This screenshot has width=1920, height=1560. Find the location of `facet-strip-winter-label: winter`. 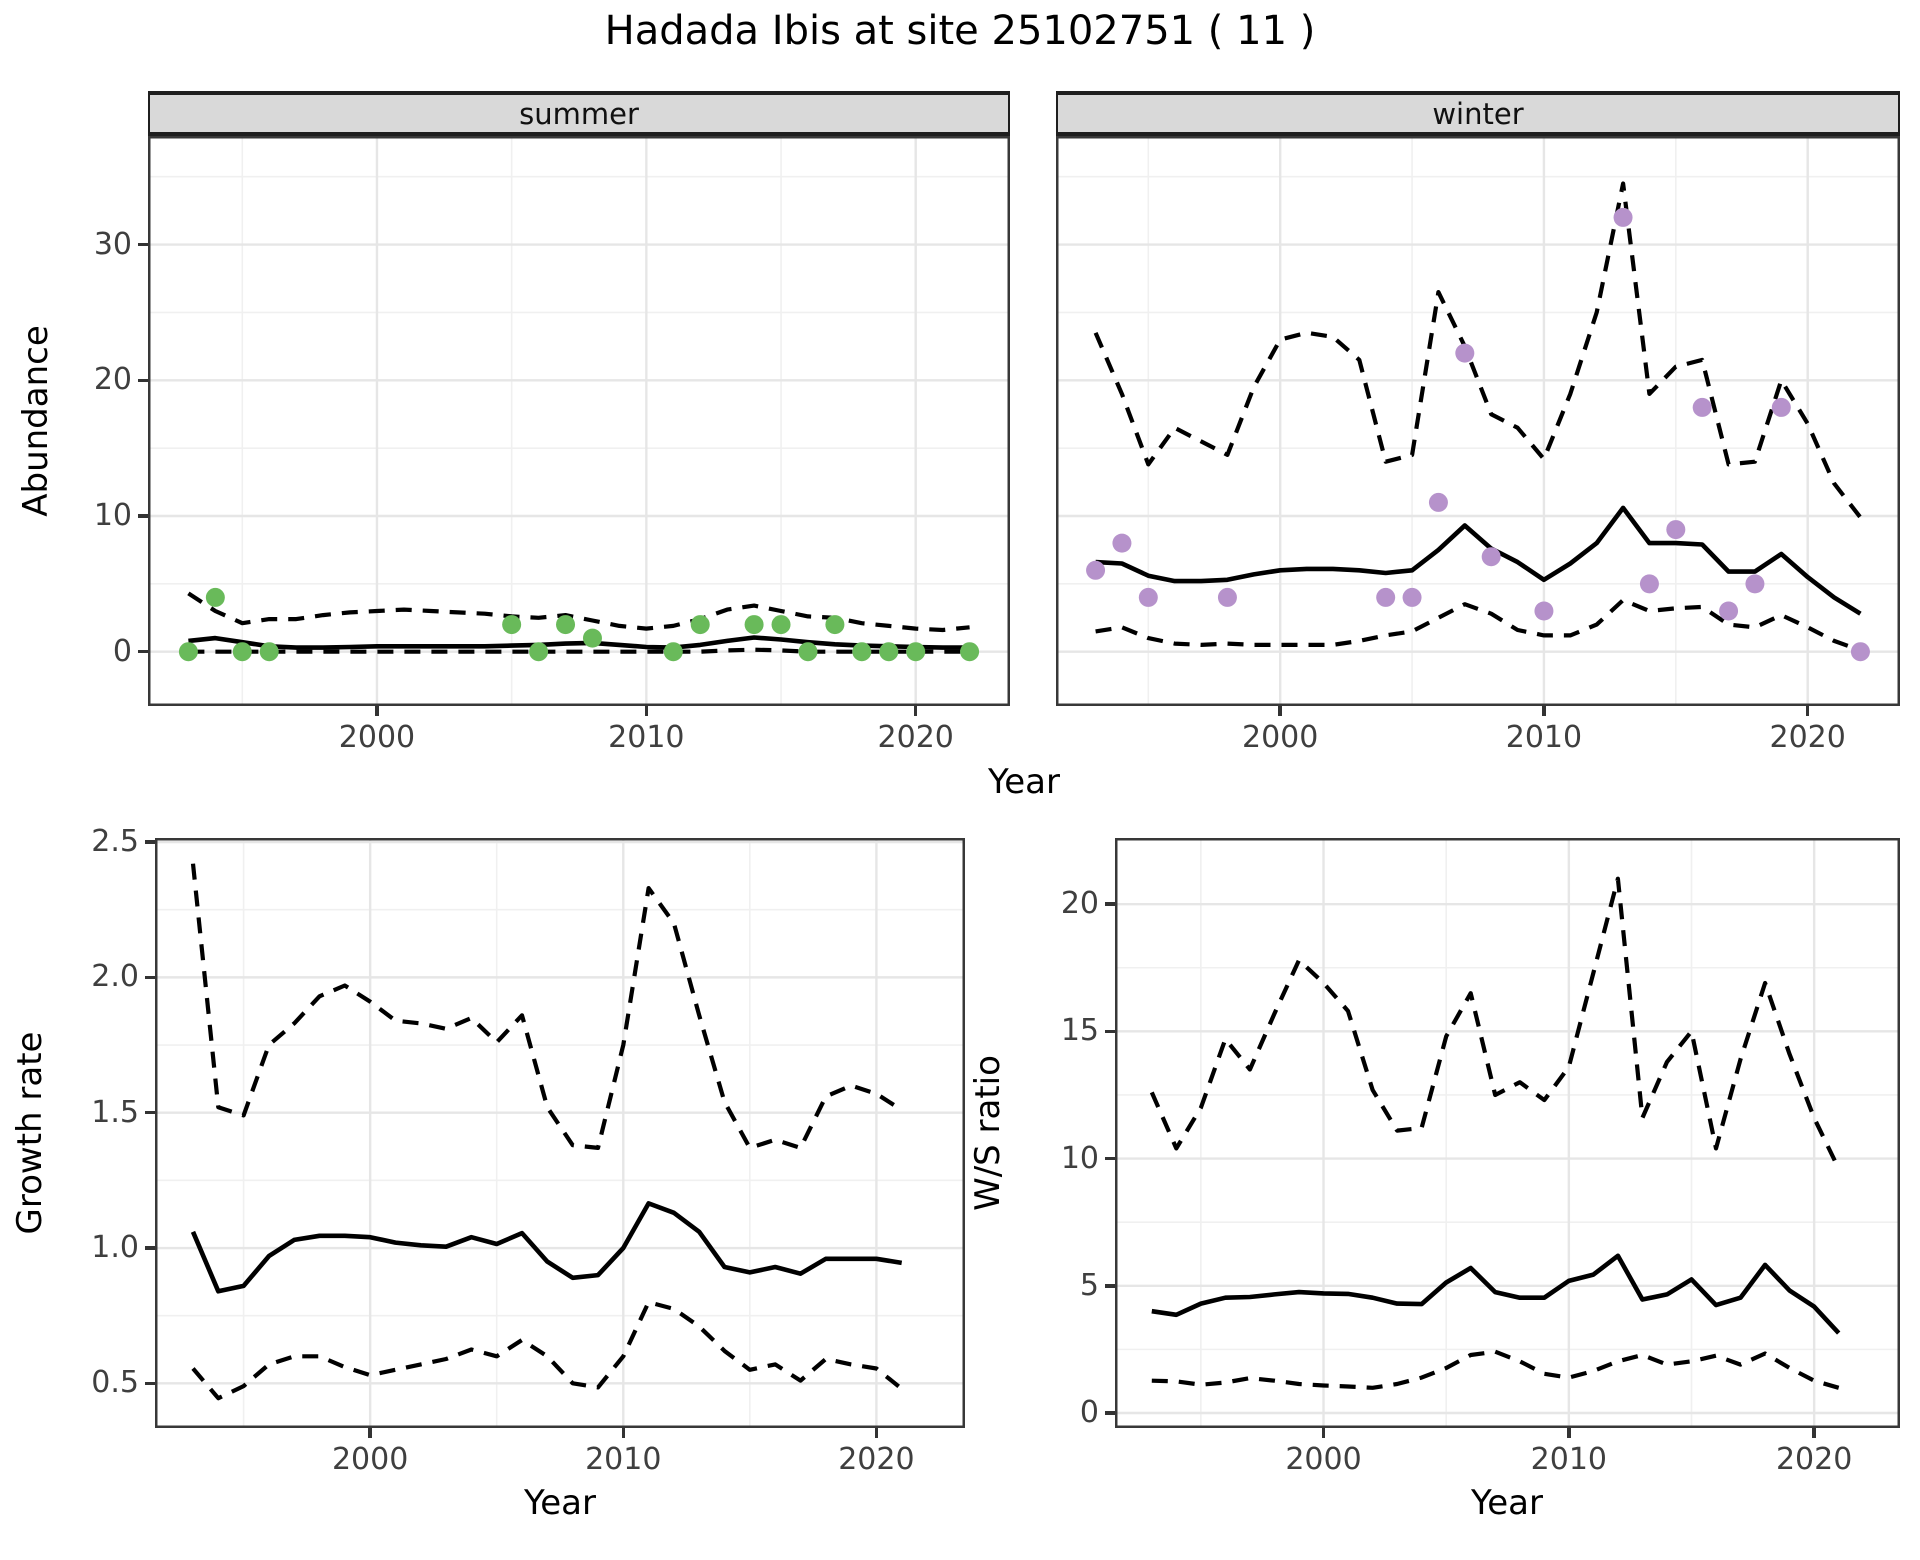

facet-strip-winter-label: winter is located at coordinates (1478, 113).